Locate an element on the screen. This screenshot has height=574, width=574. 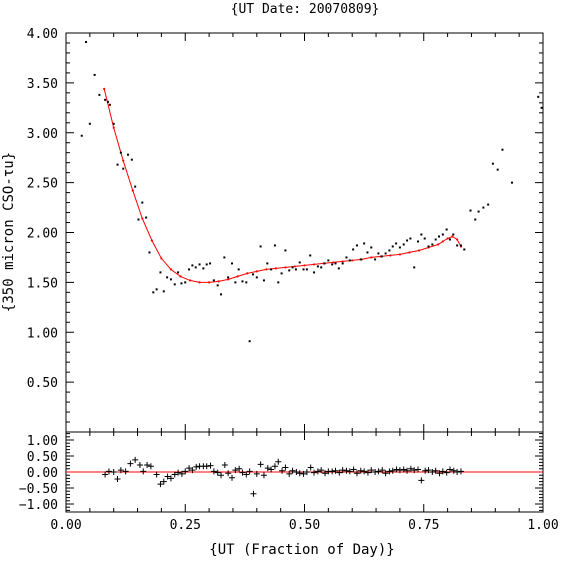
y-tick-label: −0.50 is located at coordinates (38, 489).